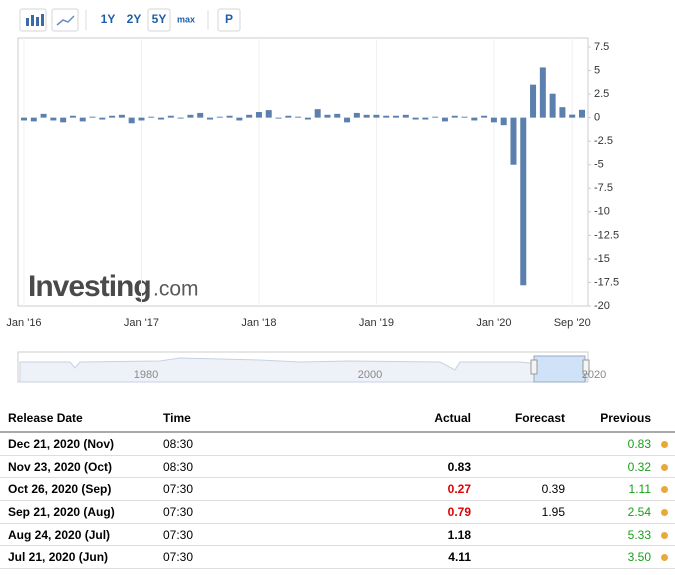  Describe the element at coordinates (81, 557) in the screenshot. I see `release-date: Jul 21, 2020 (Jun)` at that location.